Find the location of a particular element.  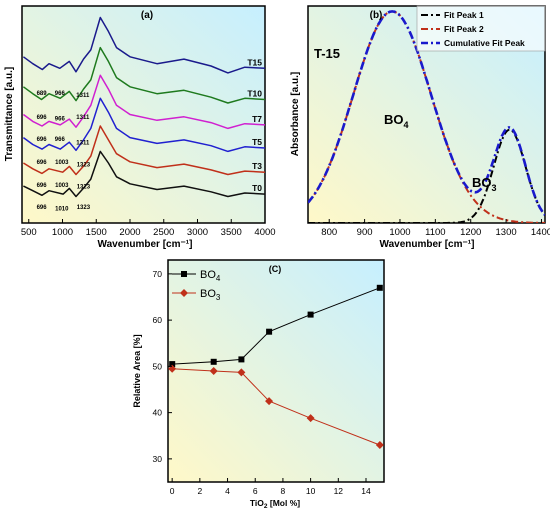

panel-b-x-tick-label-1200: 1200 is located at coordinates (470, 232).